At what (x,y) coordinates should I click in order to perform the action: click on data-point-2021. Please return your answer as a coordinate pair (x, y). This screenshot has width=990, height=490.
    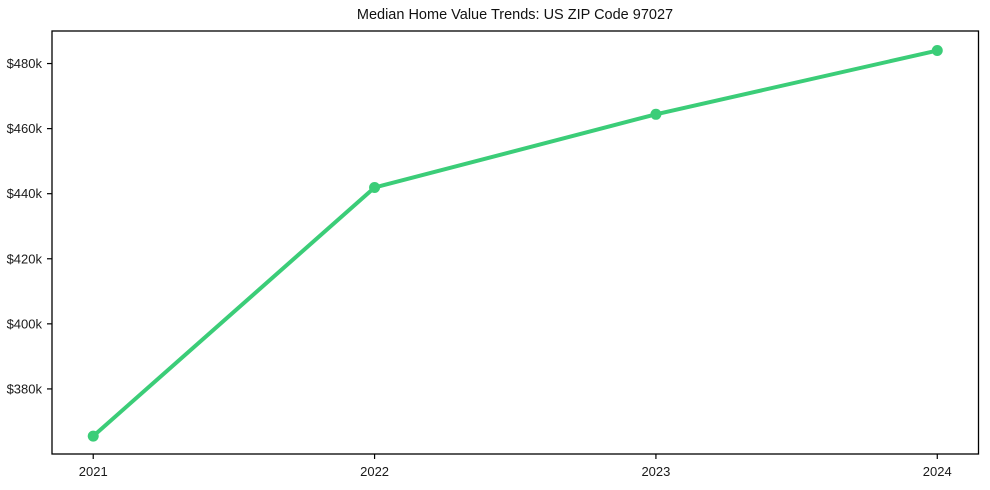
    Looking at the image, I should click on (93, 436).